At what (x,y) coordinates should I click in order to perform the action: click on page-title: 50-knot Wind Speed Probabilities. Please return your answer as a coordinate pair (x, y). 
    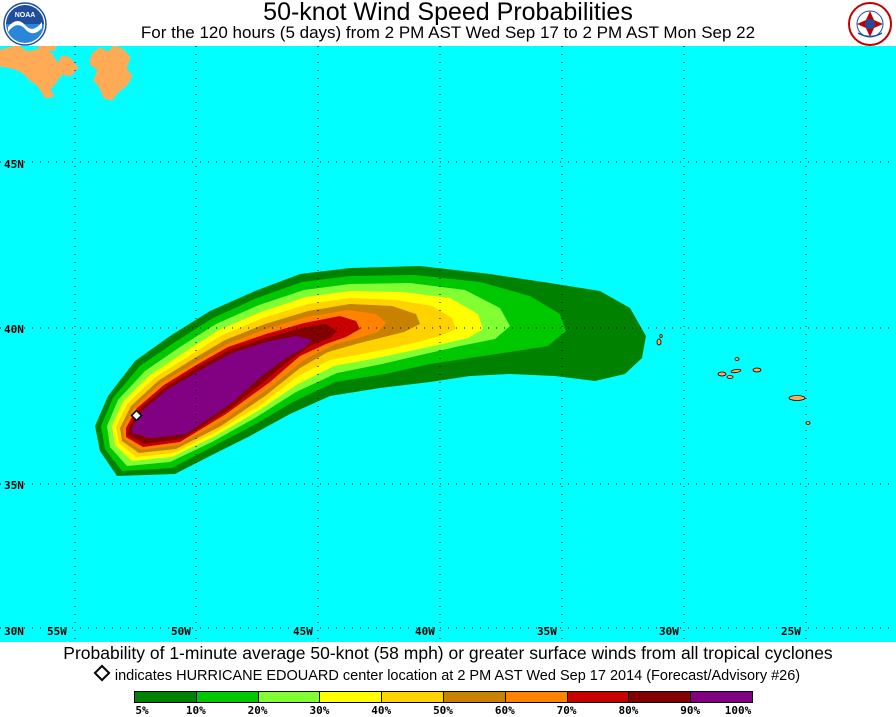
    Looking at the image, I should click on (448, 13).